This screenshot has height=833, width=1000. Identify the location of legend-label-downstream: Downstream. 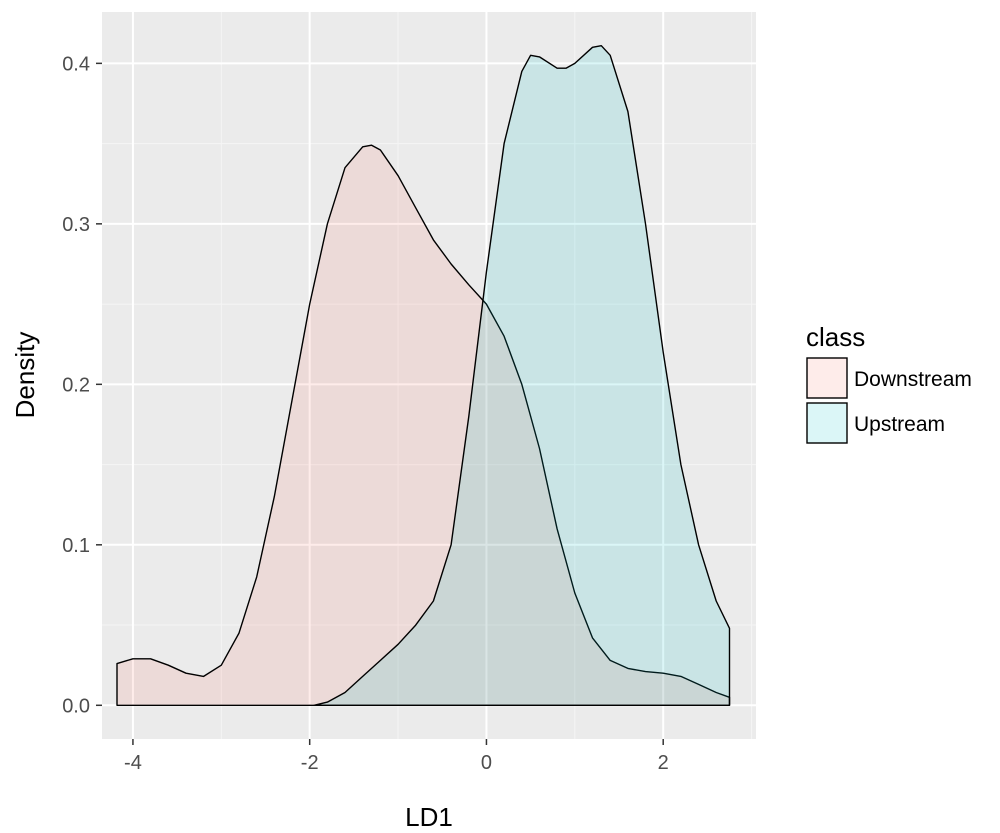
(913, 379).